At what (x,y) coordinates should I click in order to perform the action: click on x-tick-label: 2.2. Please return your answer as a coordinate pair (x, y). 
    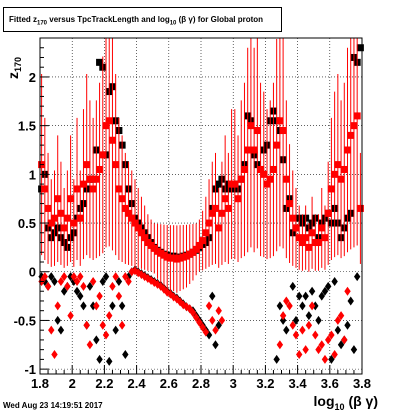
    Looking at the image, I should click on (104, 383).